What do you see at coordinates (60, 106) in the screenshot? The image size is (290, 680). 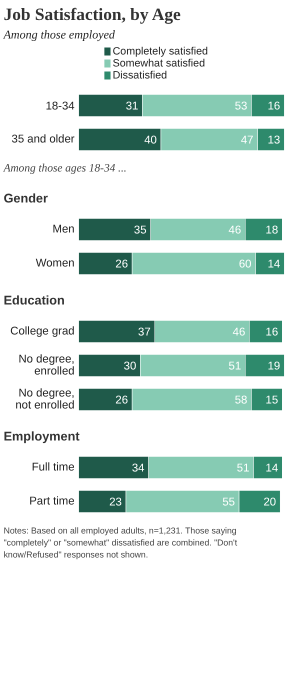 I see `y-tick-label: 18-34` at bounding box center [60, 106].